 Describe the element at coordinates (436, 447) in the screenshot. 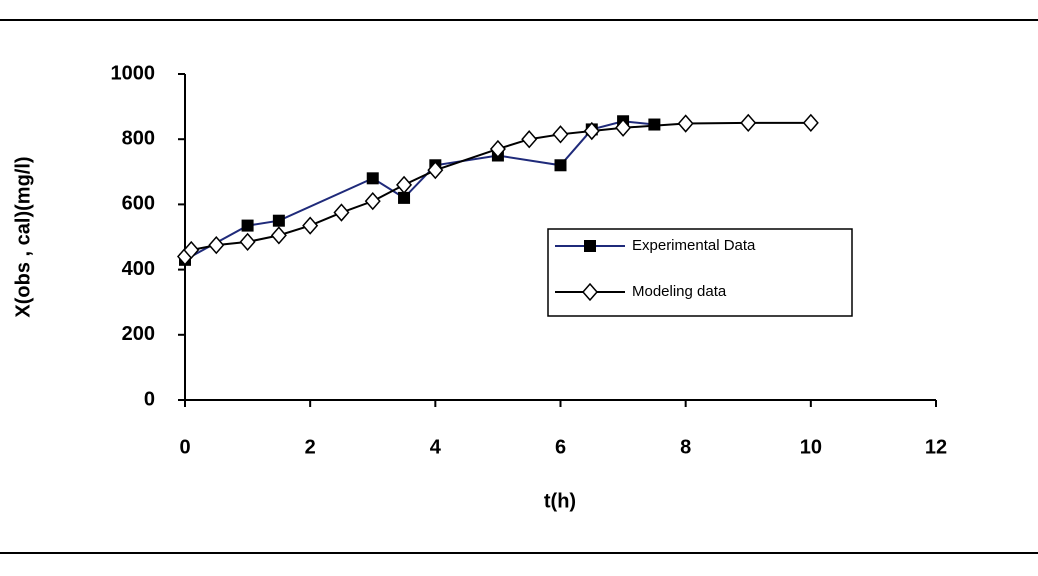

I see `x-tick-label: 4` at that location.